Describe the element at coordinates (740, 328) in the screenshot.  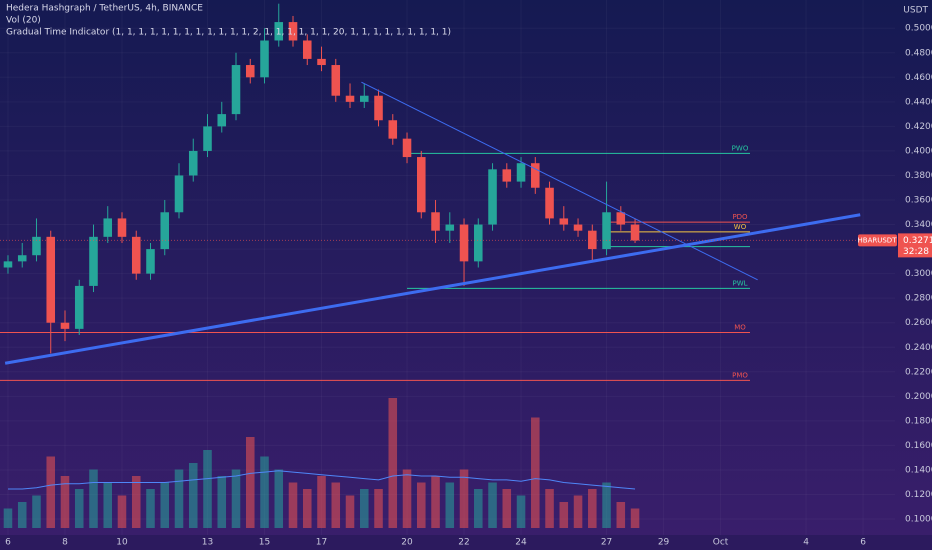
I see `level-label: MO` at that location.